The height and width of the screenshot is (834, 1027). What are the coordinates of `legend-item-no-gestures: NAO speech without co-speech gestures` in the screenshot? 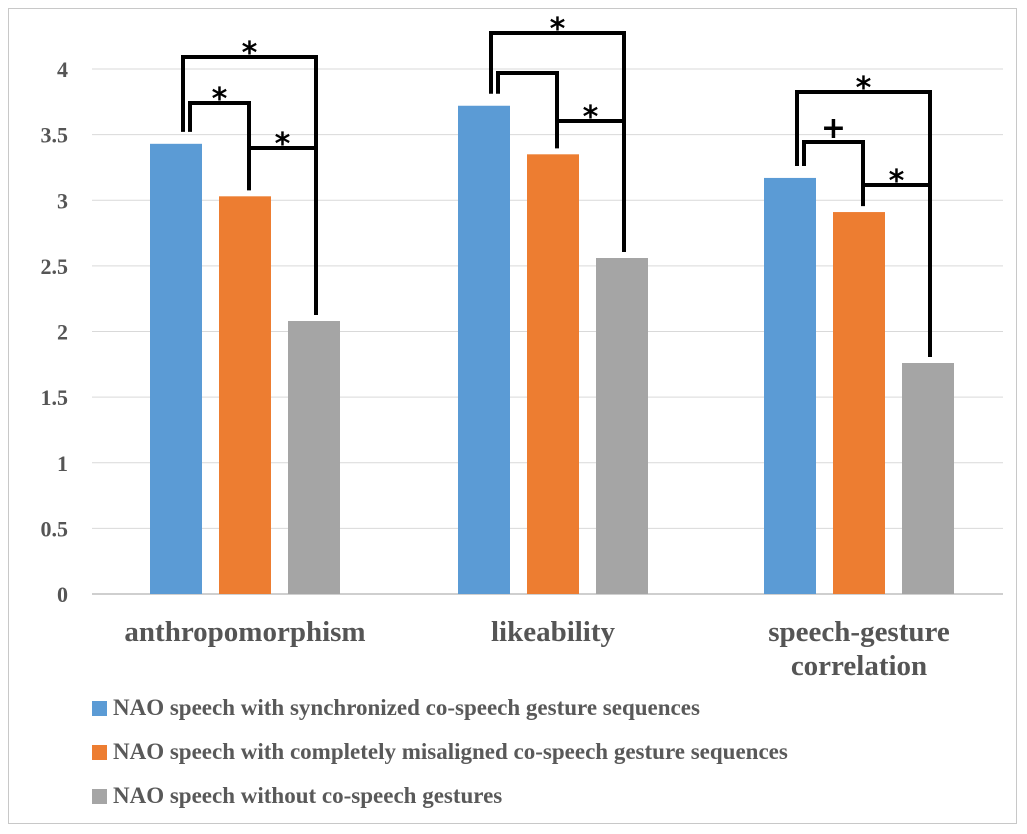 It's located at (440, 796).